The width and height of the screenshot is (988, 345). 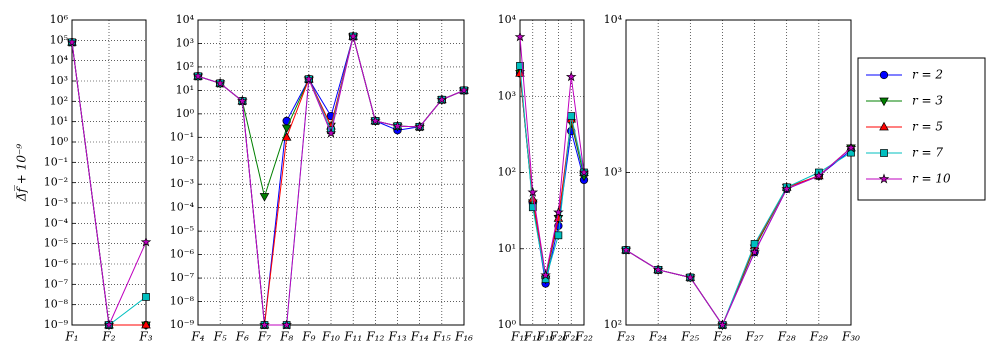 I want to click on legend-box, so click(x=921, y=129).